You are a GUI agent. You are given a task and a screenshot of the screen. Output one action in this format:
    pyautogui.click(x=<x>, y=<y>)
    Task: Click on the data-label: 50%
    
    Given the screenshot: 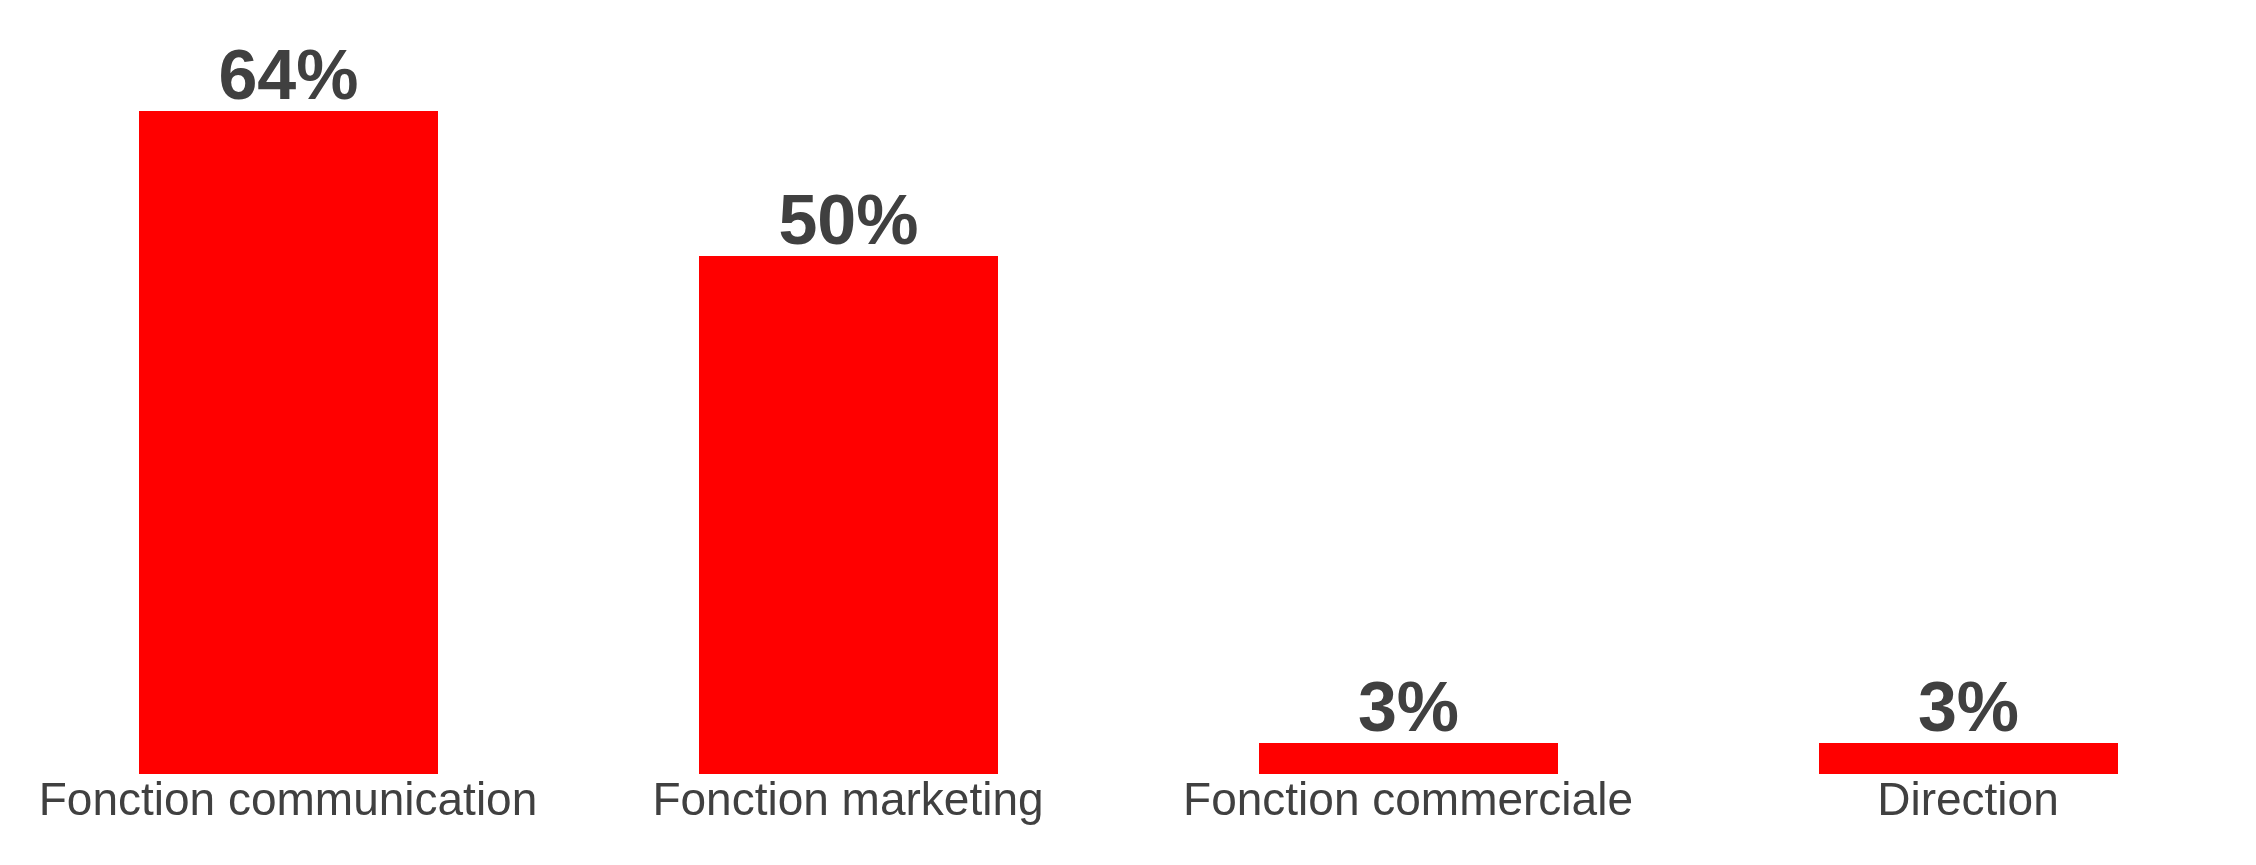 What is the action you would take?
    pyautogui.click(x=848, y=220)
    